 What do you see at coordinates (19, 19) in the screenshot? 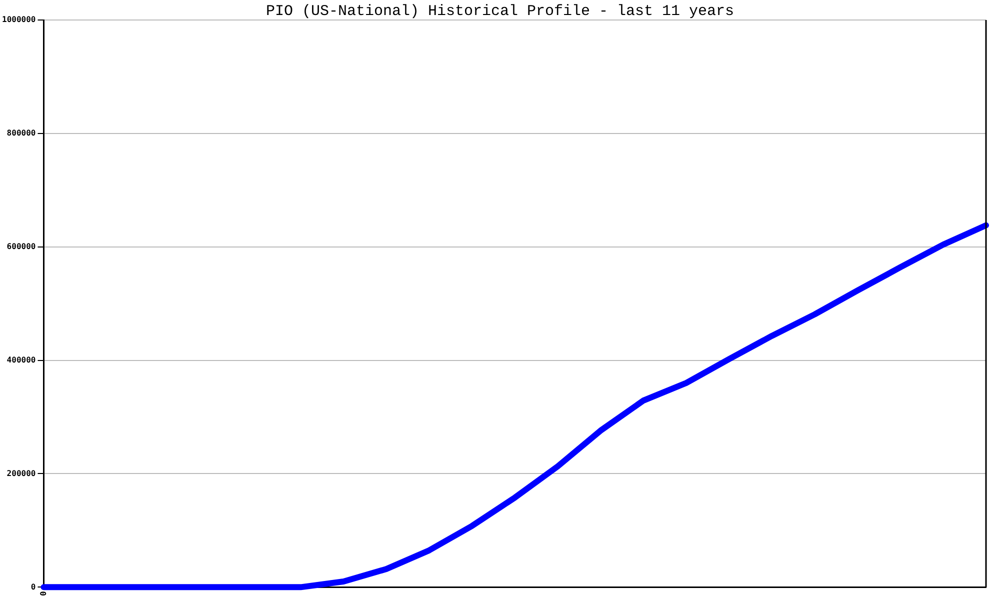
I see `y-tick-label: 1000000` at bounding box center [19, 19].